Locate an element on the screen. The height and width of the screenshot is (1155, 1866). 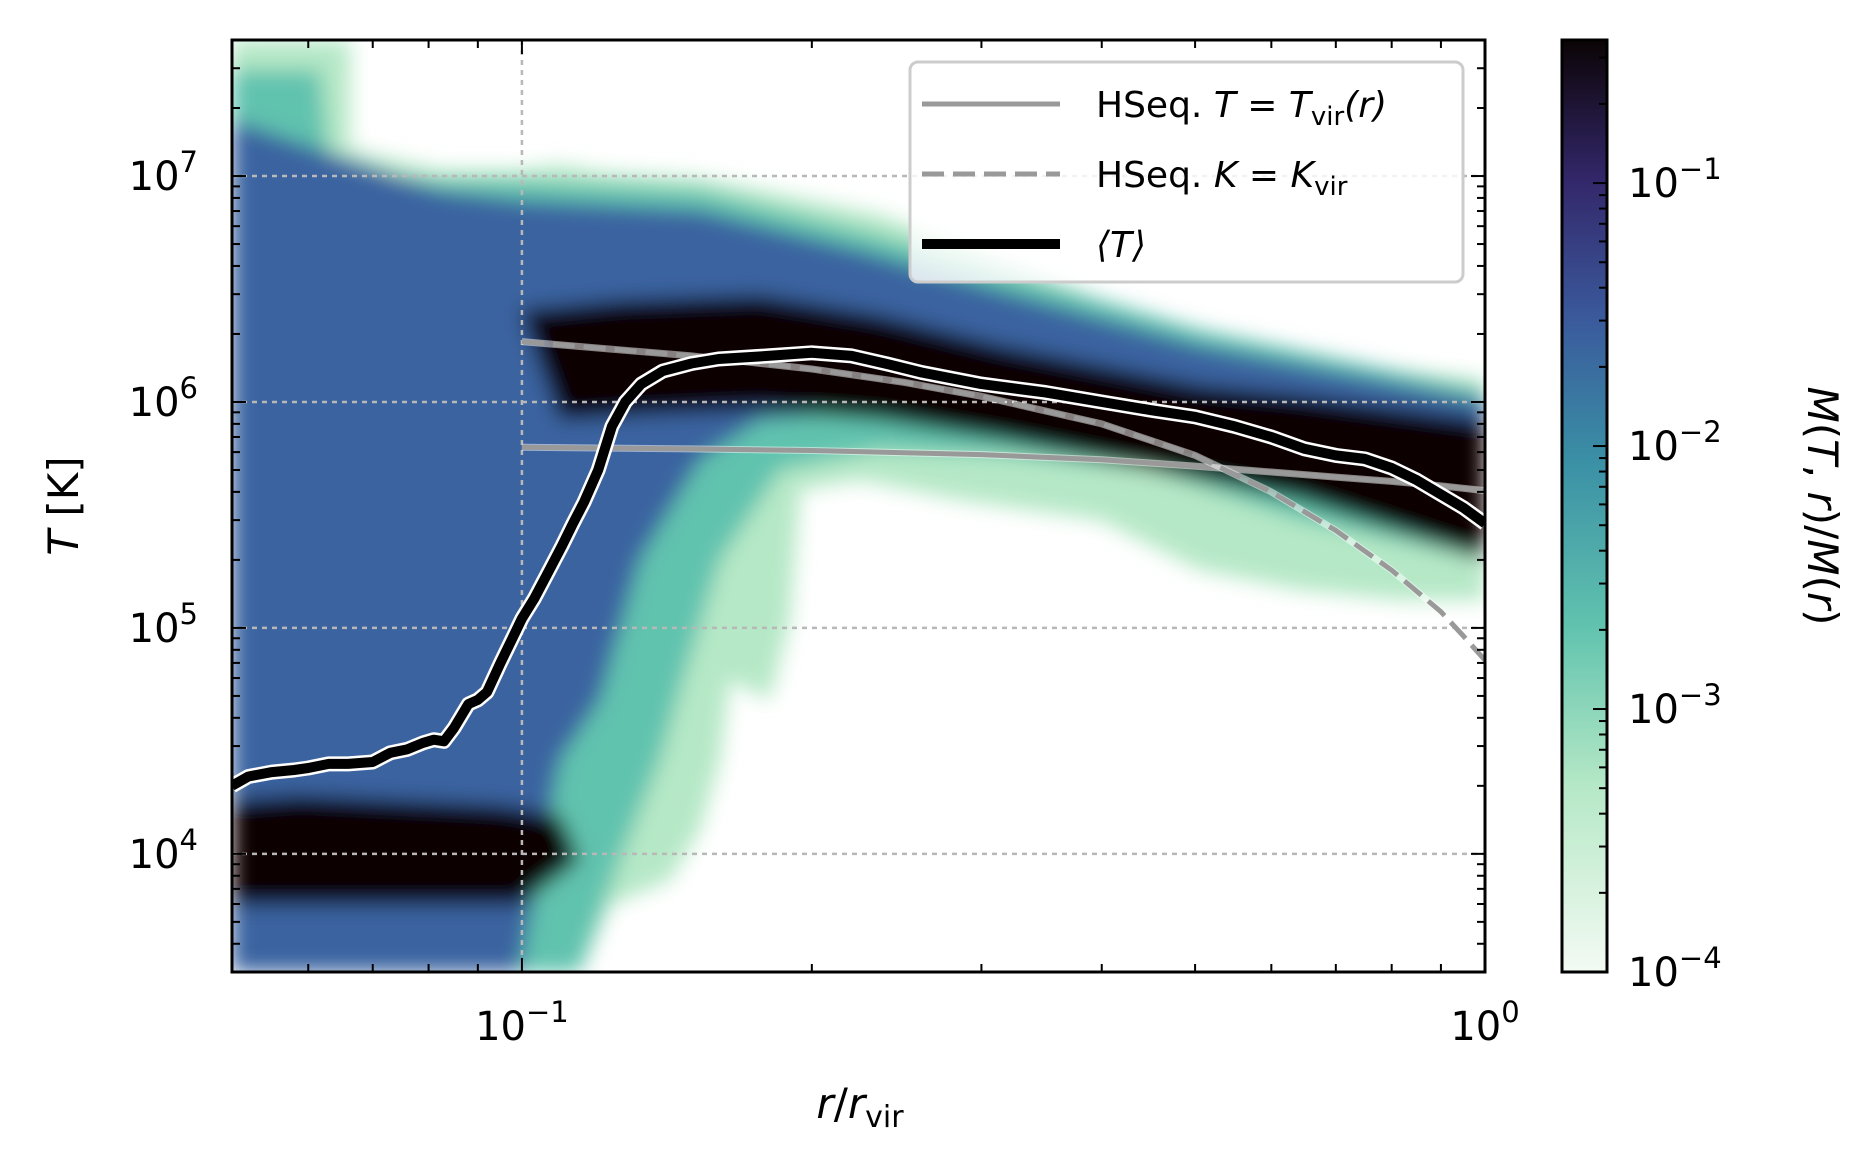
colorbar-tick-label: 10⁻² is located at coordinates (1675, 442).